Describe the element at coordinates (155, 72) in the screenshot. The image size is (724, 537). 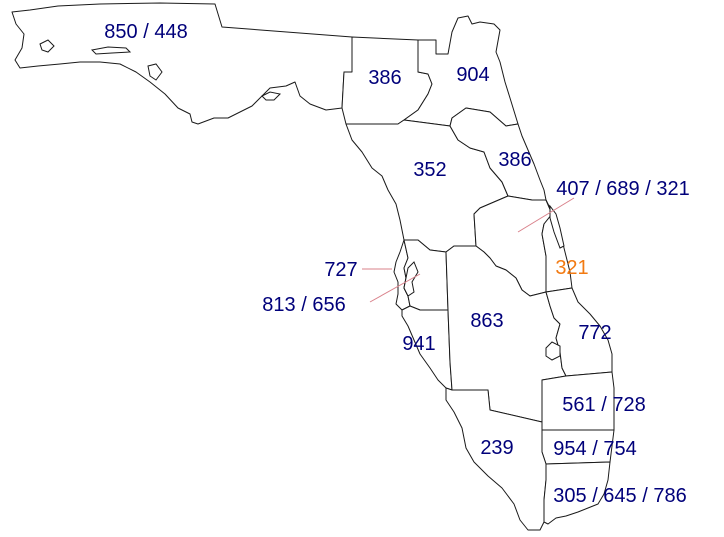
I see `st-andrews-bay` at that location.